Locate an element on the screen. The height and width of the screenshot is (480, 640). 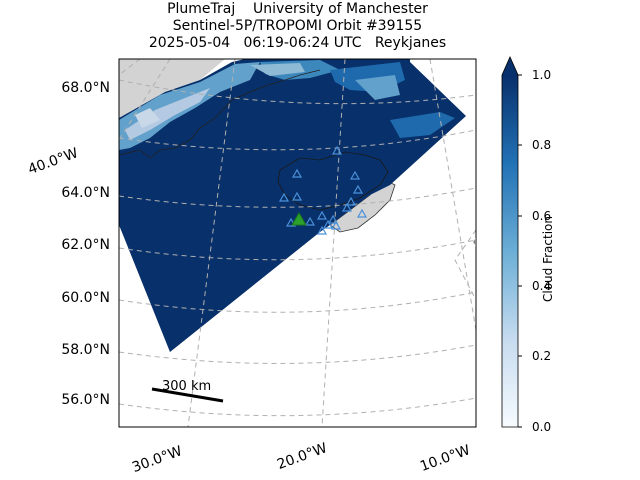
lat-label-56: 56.0°N is located at coordinates (85, 400).